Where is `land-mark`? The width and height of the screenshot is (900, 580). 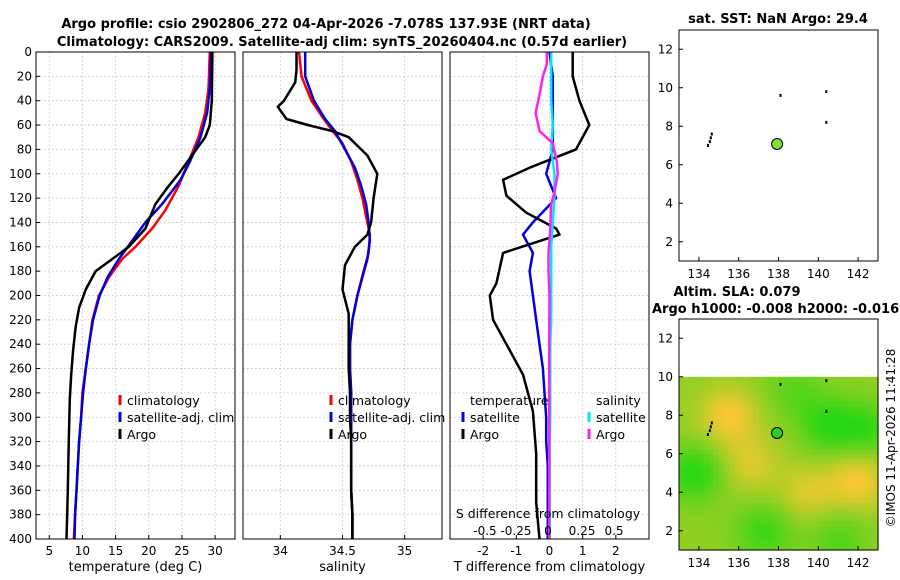 land-mark is located at coordinates (707, 434).